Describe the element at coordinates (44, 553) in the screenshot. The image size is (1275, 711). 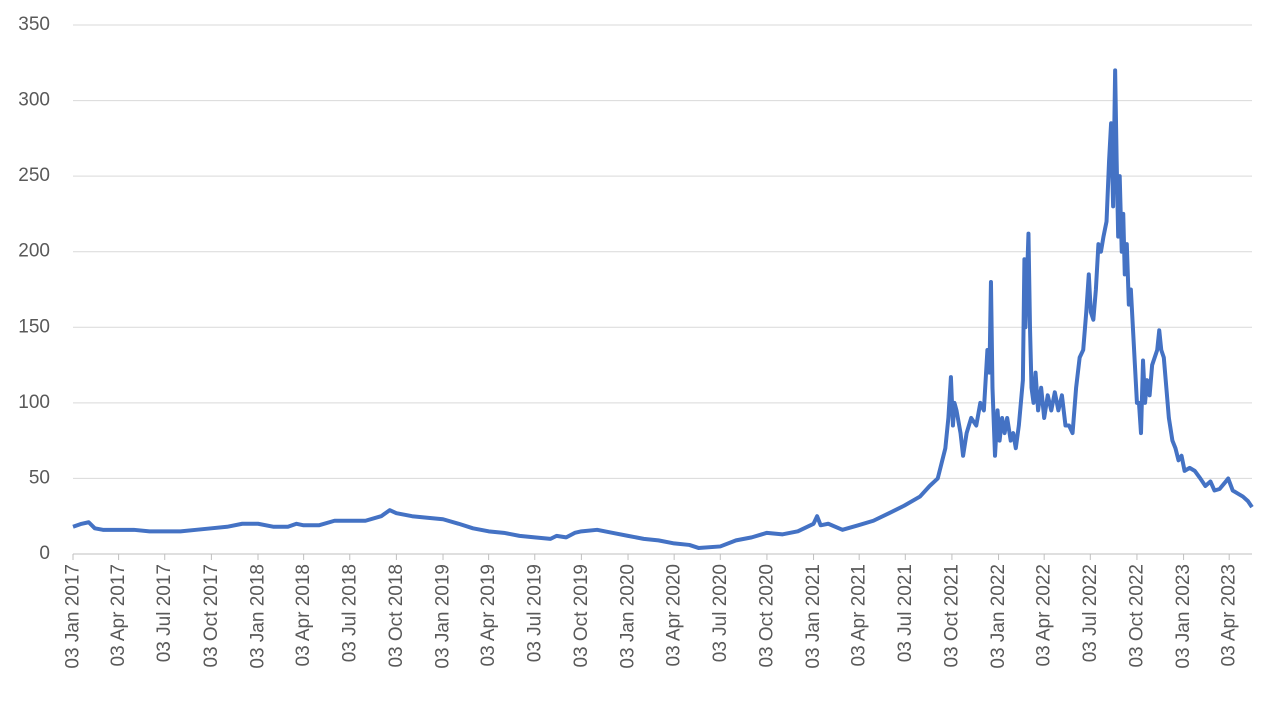
I see `y-tick-label: 0` at that location.